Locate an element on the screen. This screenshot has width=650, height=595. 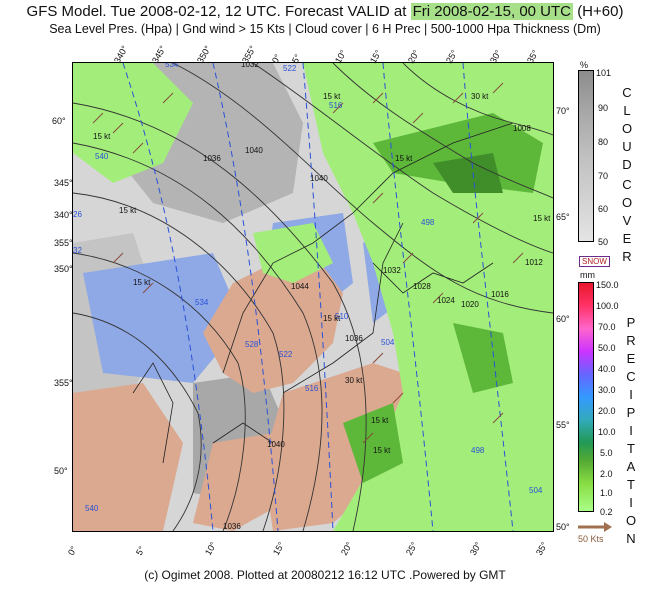
precip-tick: 70.0 is located at coordinates (607, 327).